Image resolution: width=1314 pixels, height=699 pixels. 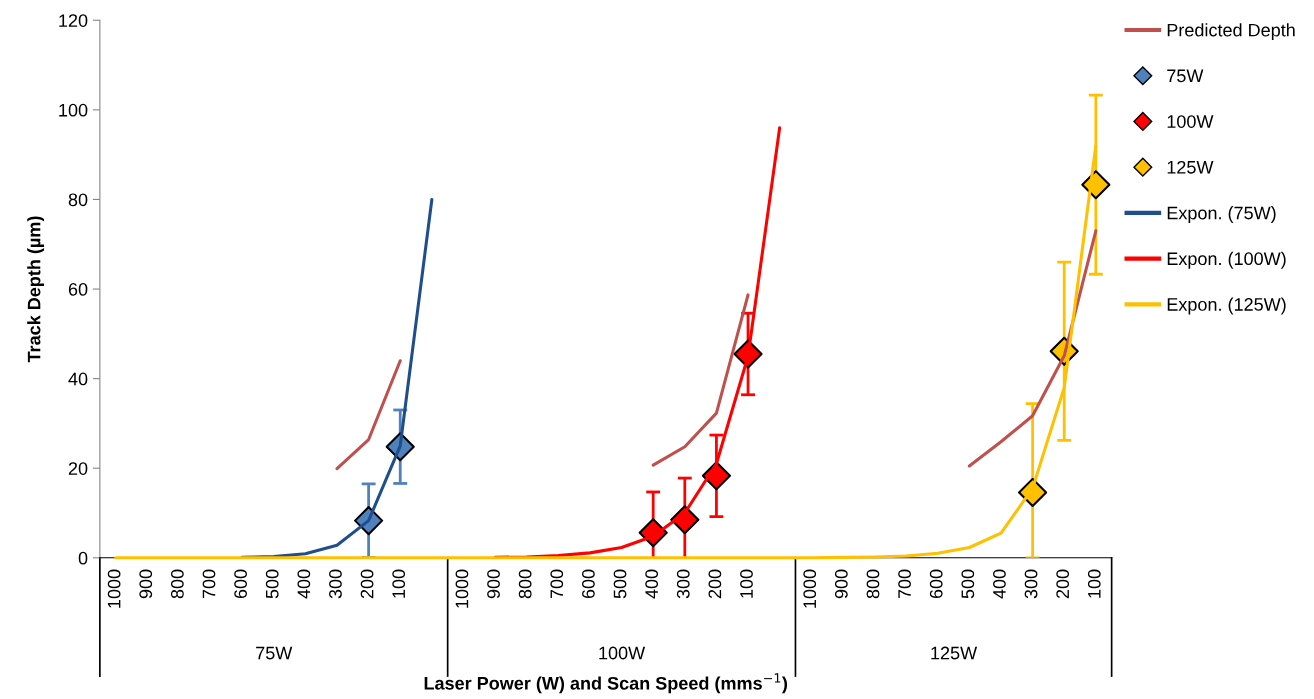 What do you see at coordinates (1226, 260) in the screenshot?
I see `legend-label: Expon. (100W)` at bounding box center [1226, 260].